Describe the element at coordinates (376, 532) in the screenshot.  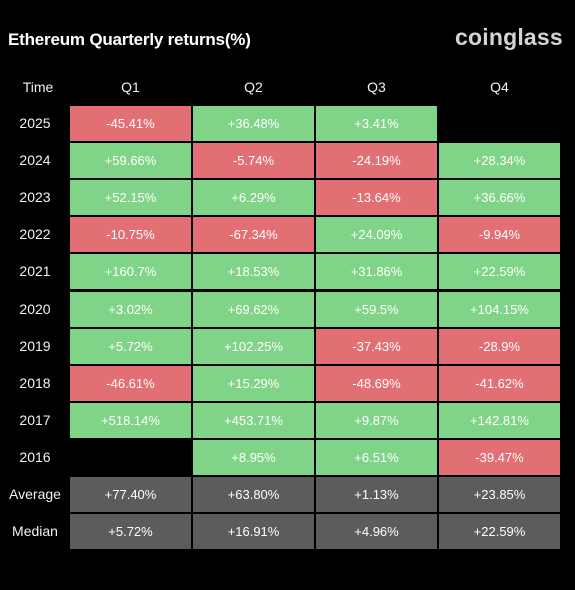
I see `return-cell: +4.96%` at that location.